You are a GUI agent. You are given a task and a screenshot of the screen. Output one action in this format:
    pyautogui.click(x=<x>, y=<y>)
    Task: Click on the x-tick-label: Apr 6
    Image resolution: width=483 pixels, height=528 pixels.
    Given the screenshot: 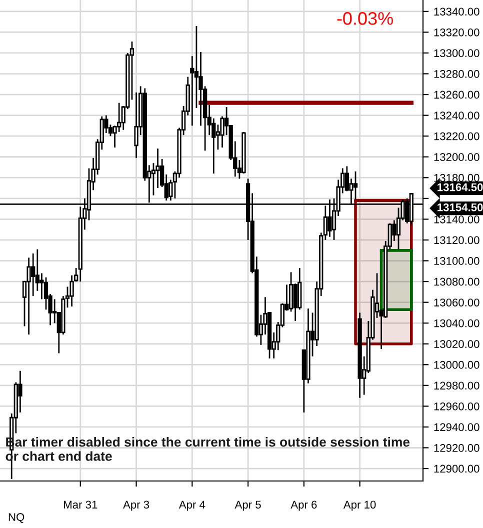 What is the action you would take?
    pyautogui.click(x=303, y=505)
    